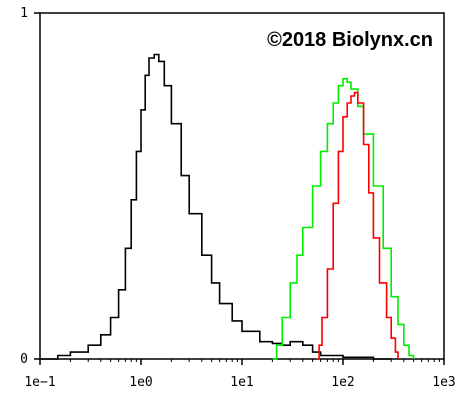 The height and width of the screenshot is (397, 456). What do you see at coordinates (241, 382) in the screenshot?
I see `x-tick-label: 1e1` at bounding box center [241, 382].